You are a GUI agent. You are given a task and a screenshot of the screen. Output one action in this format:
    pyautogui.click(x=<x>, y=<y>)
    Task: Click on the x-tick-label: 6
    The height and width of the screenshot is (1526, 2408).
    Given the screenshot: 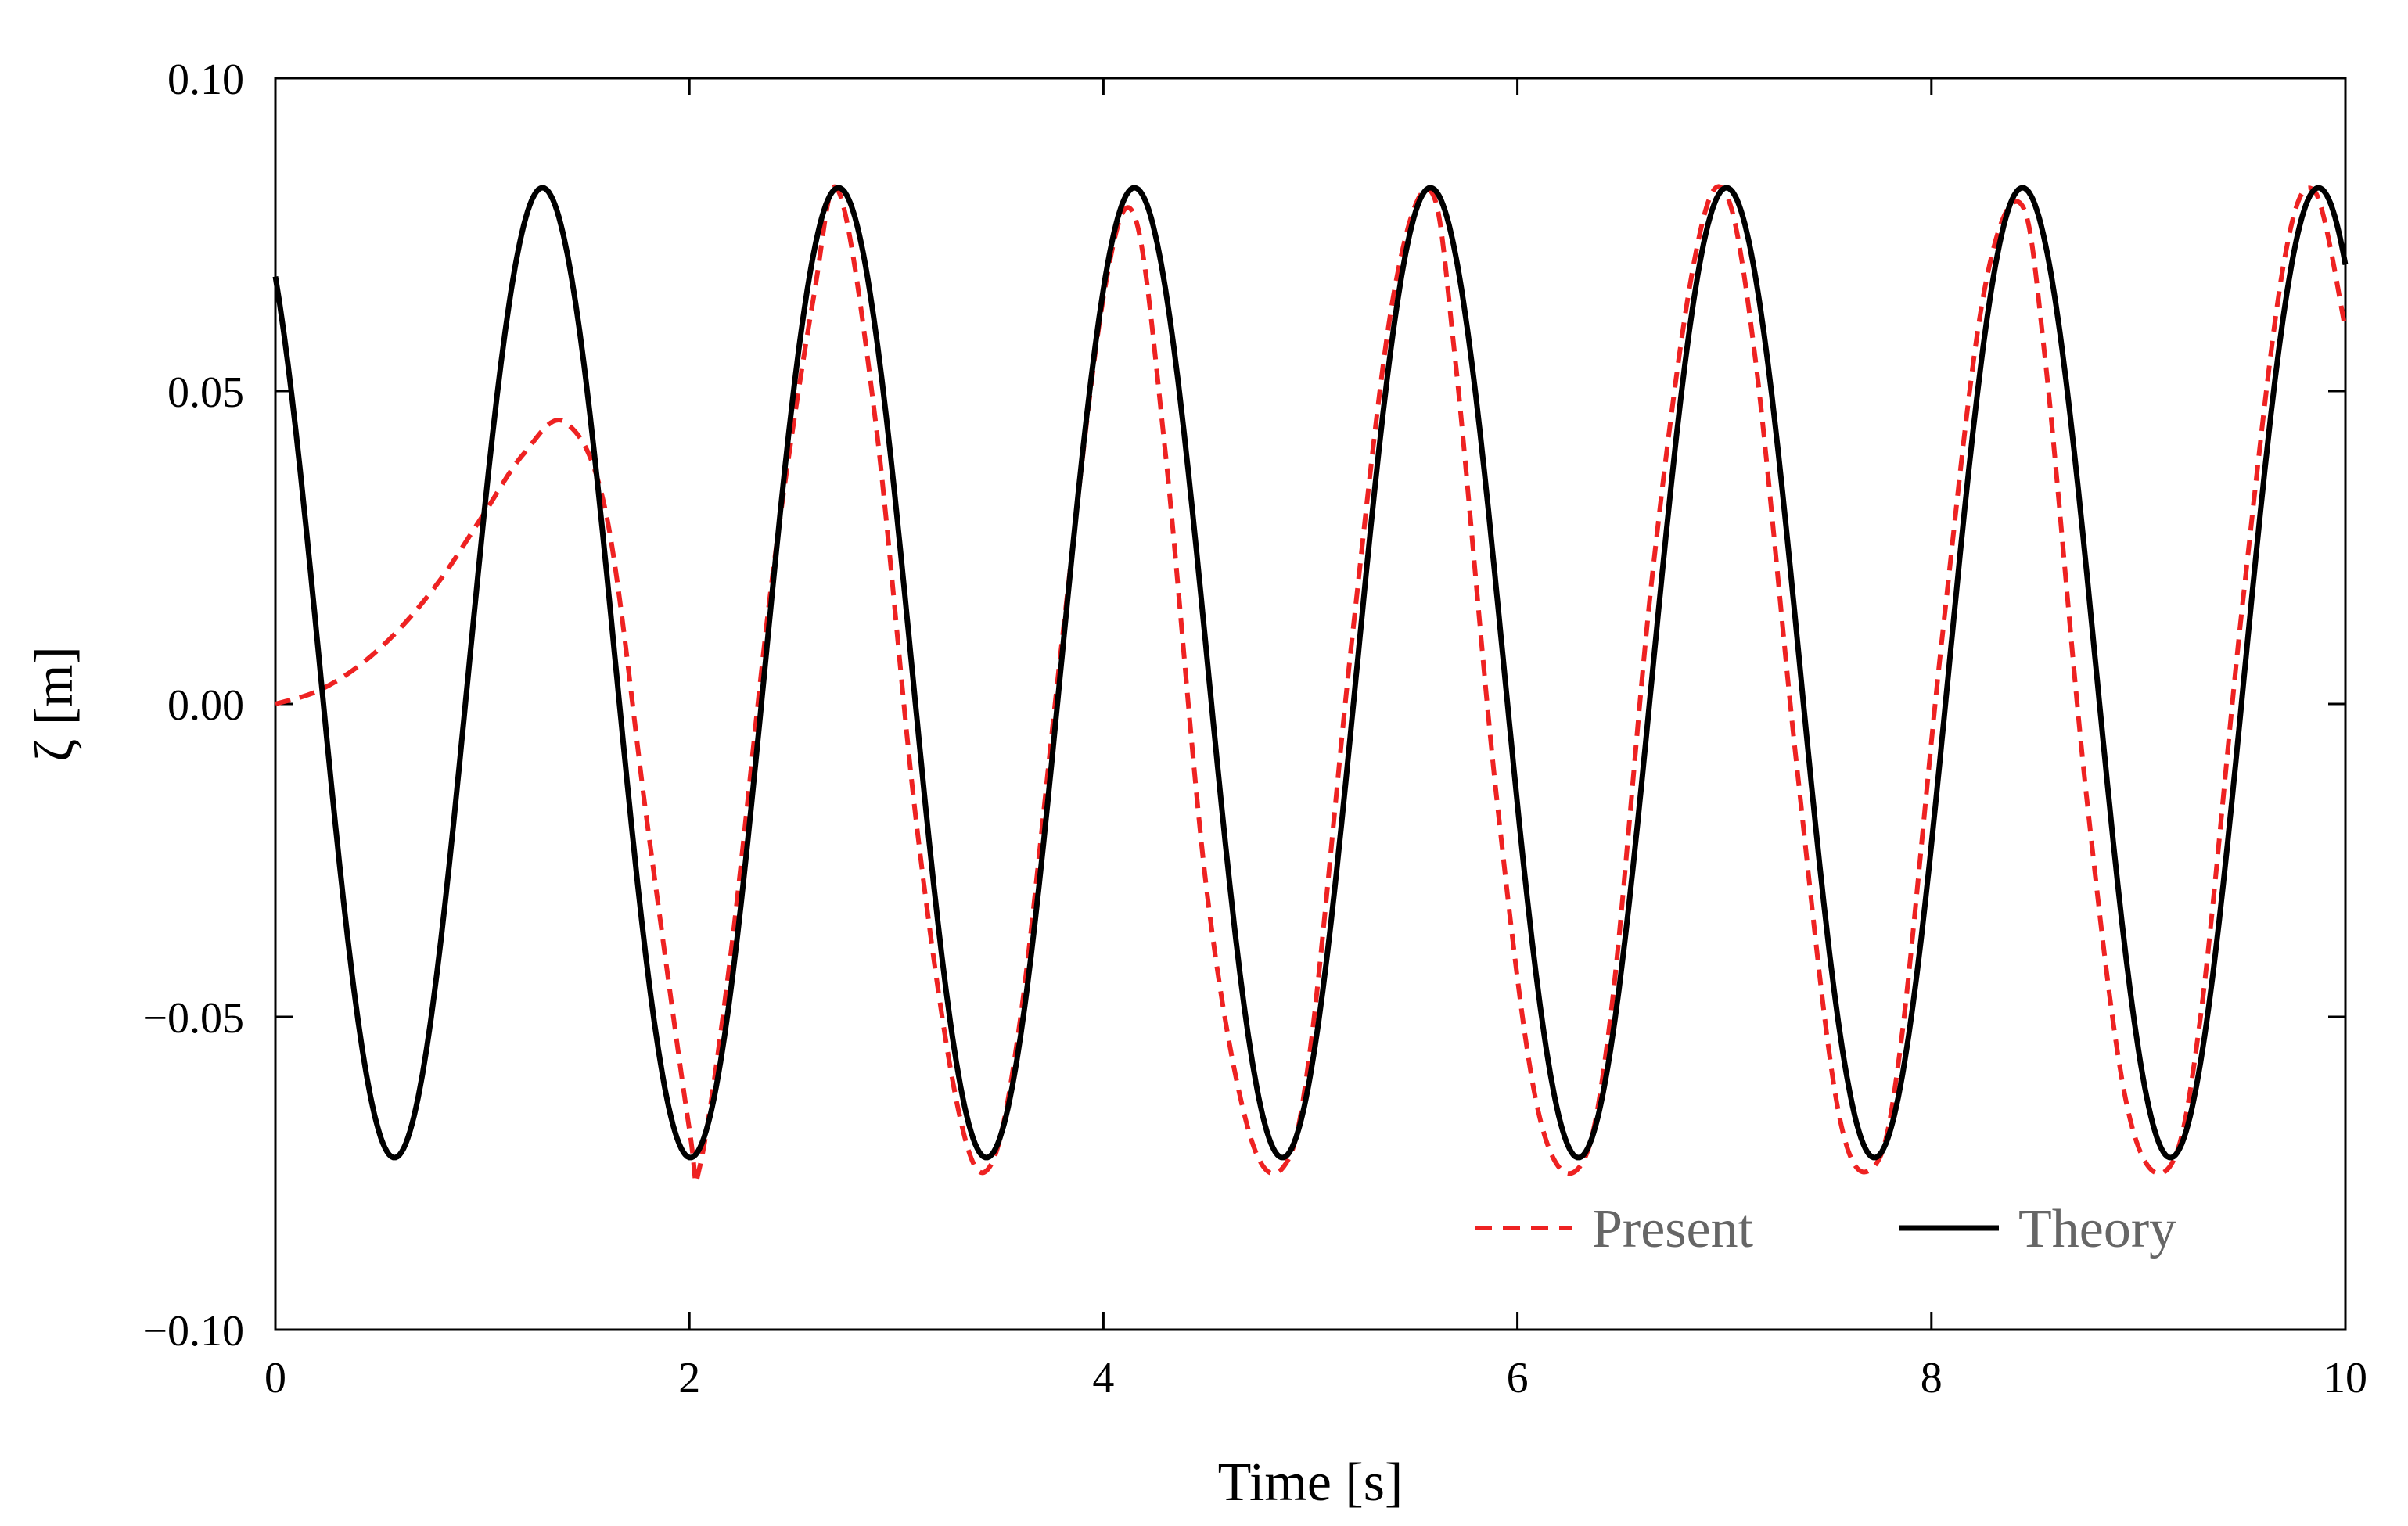 What is the action you would take?
    pyautogui.click(x=1518, y=1378)
    